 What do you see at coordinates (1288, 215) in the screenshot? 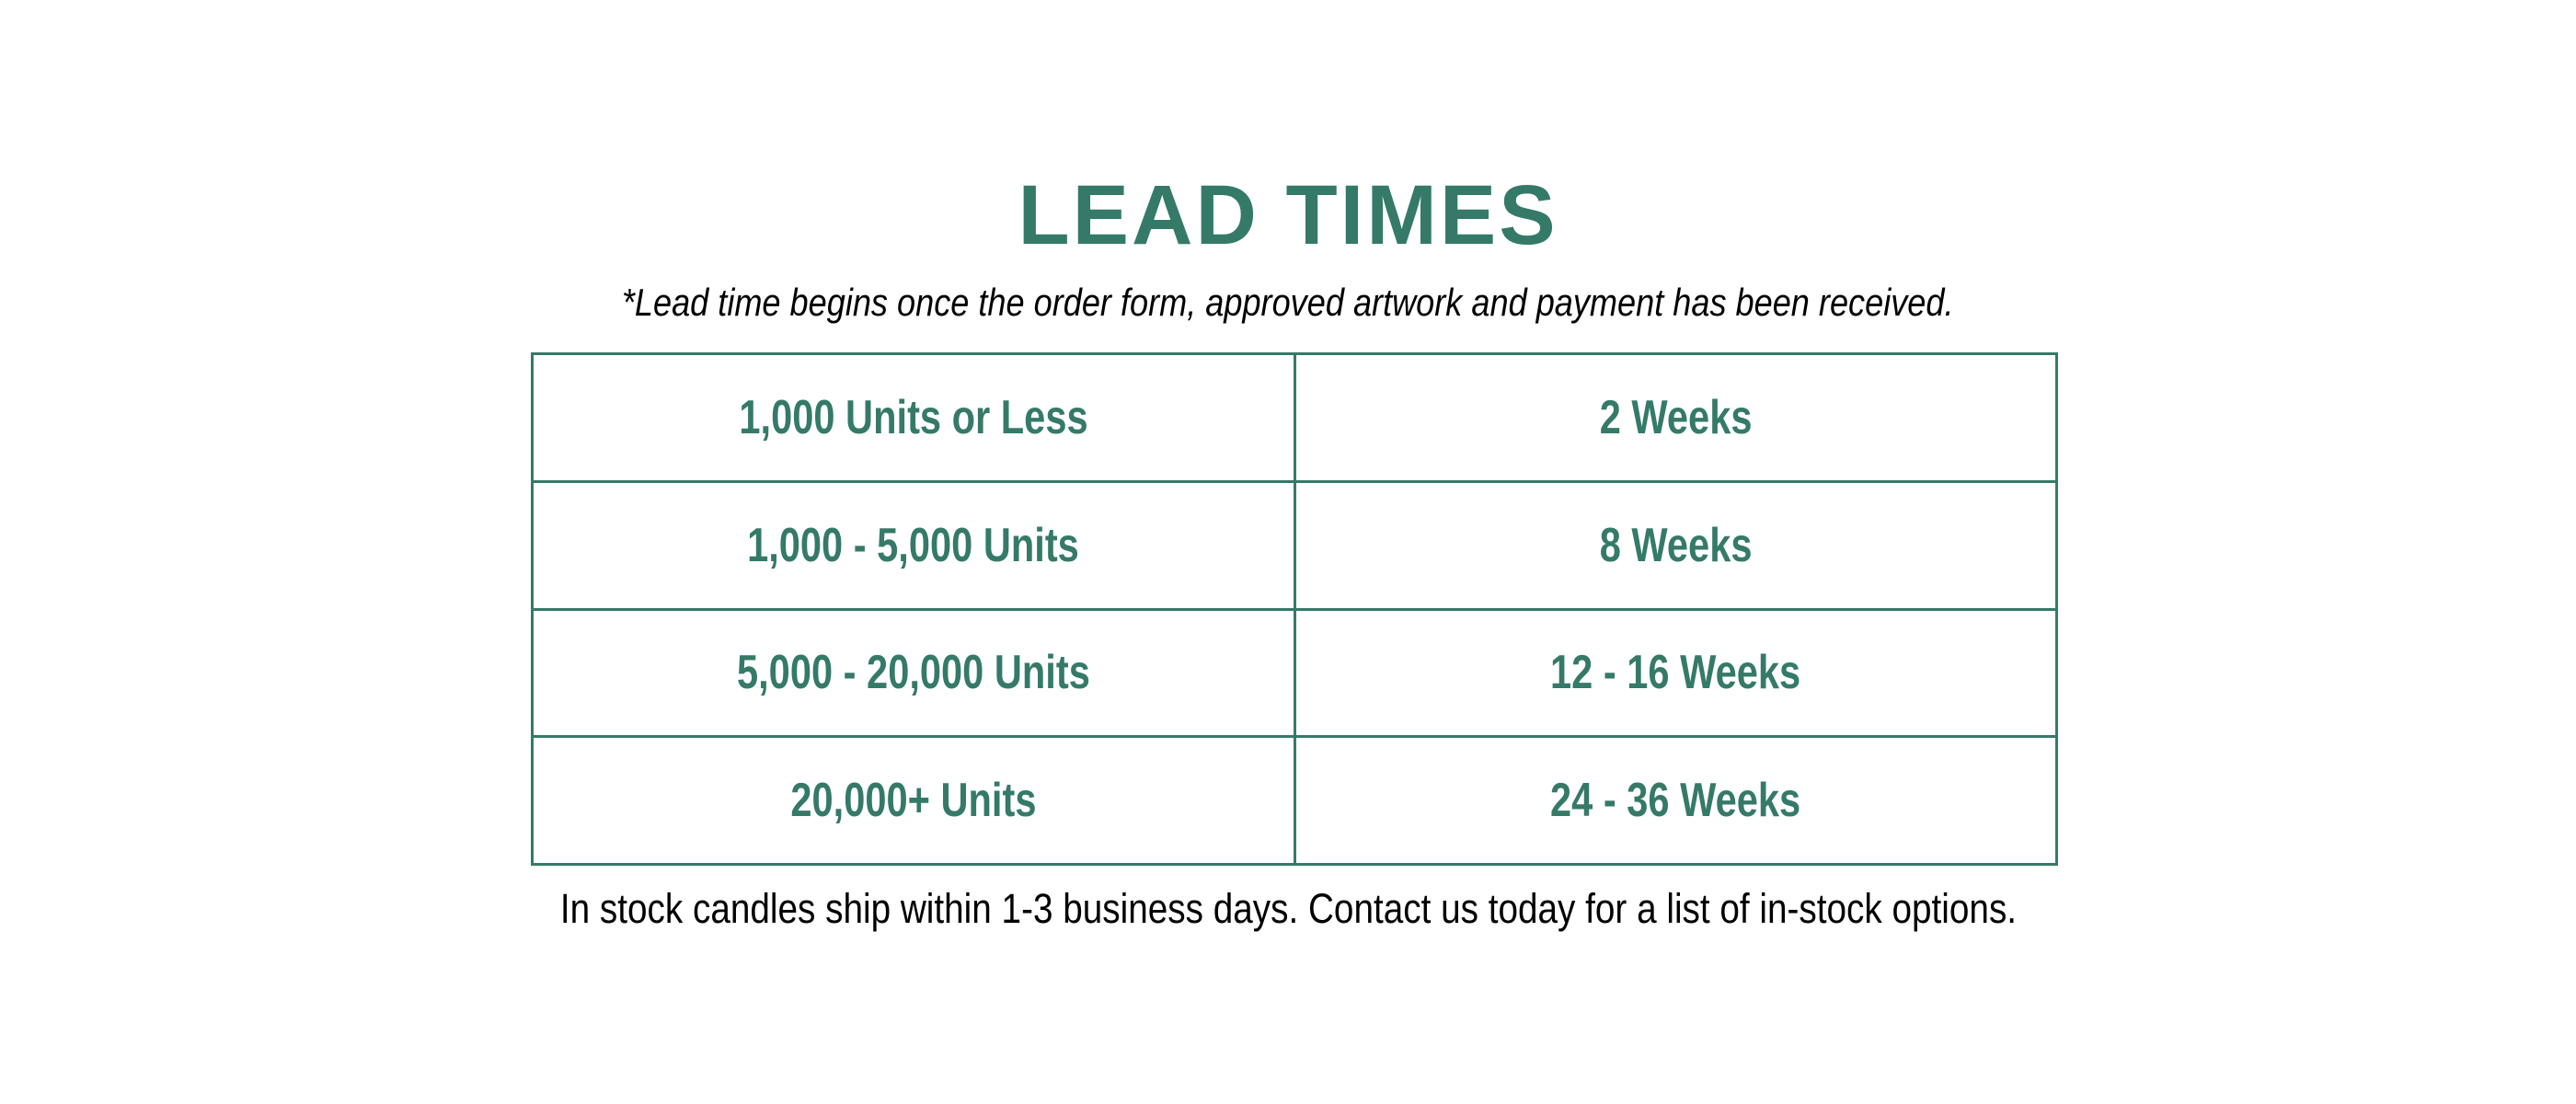
I see `page-title: LEAD TIMES` at bounding box center [1288, 215].